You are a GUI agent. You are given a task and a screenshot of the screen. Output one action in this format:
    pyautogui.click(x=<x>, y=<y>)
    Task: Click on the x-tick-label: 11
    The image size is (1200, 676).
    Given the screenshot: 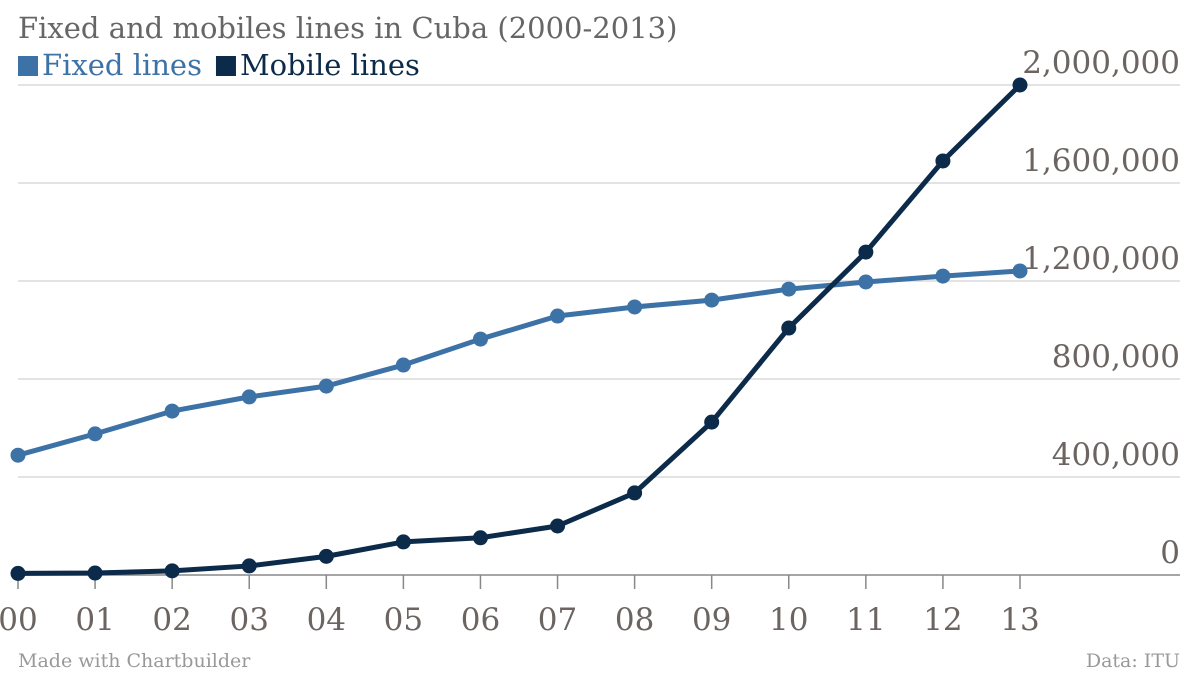 What is the action you would take?
    pyautogui.click(x=865, y=620)
    